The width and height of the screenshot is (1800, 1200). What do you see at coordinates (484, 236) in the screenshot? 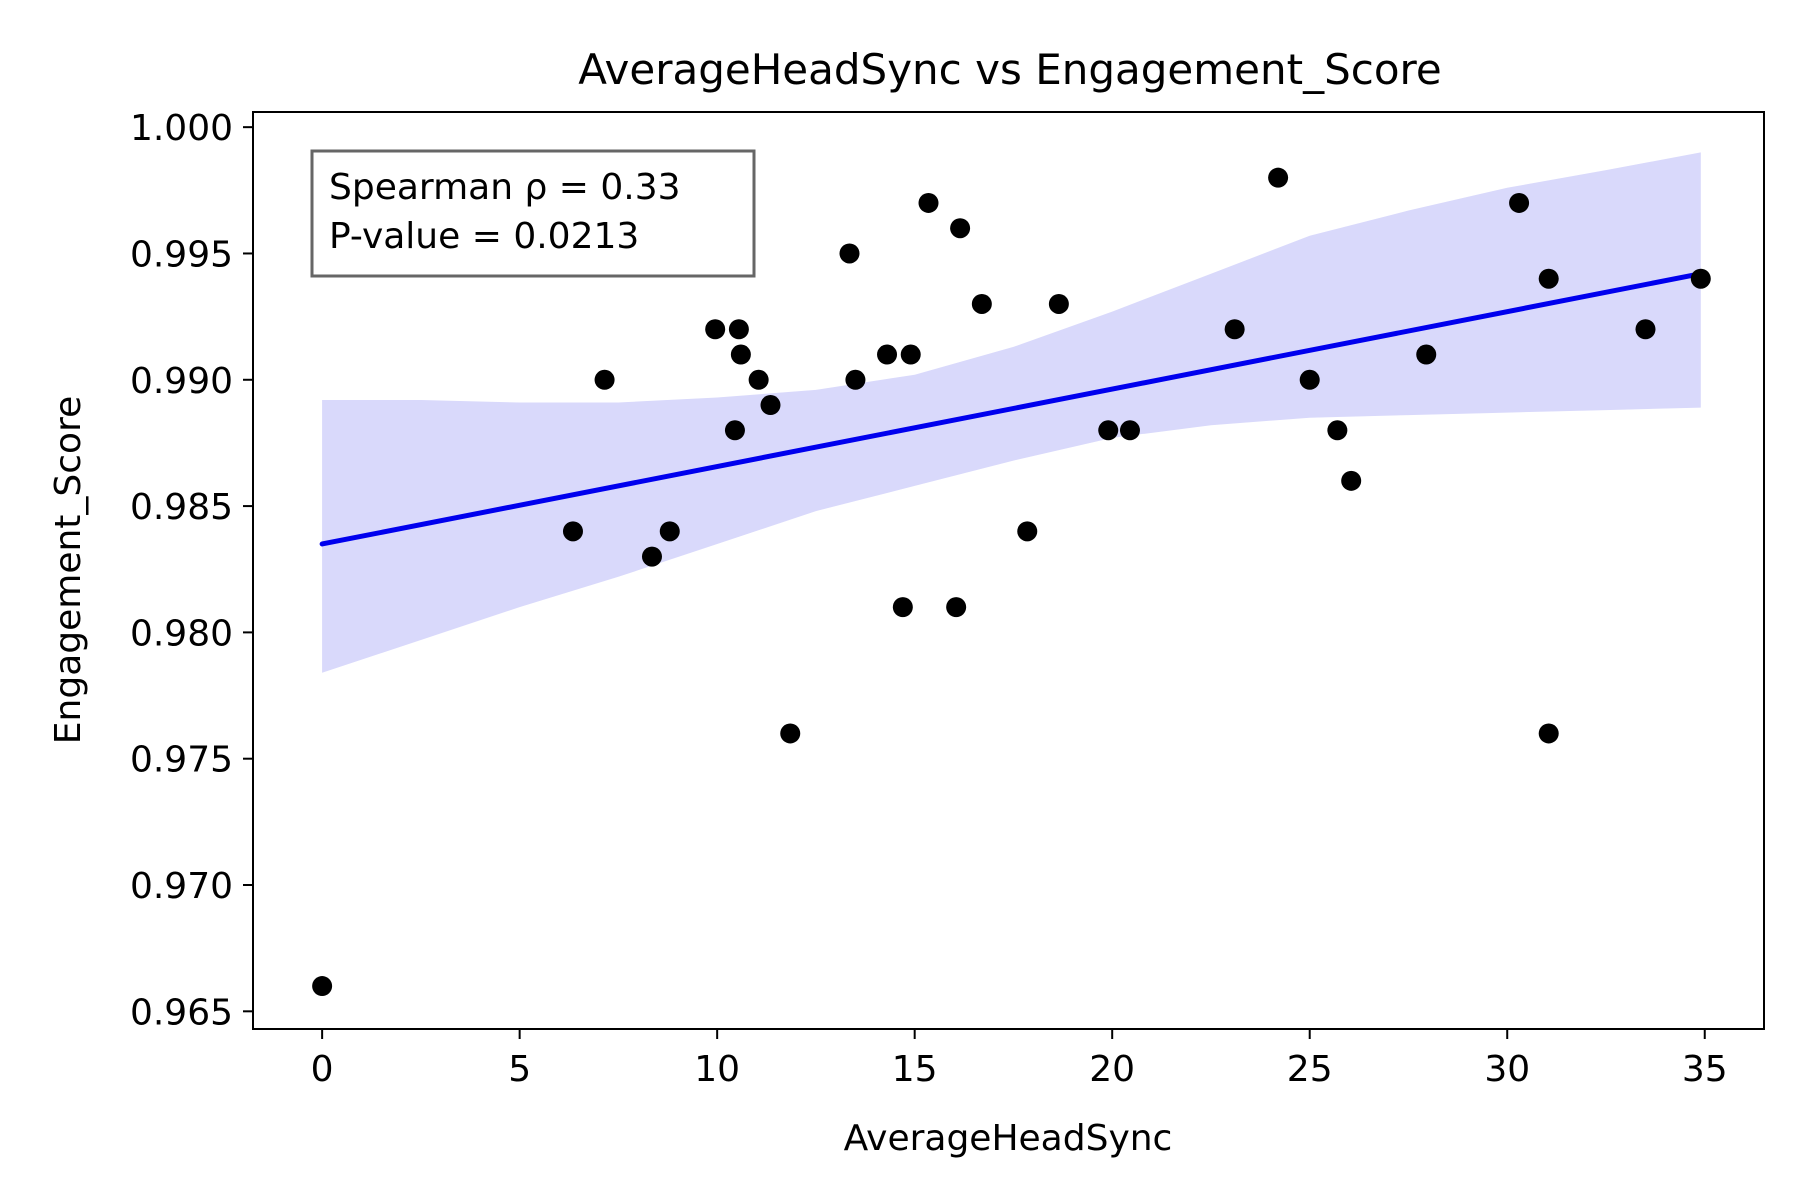
I see `p-value-text: P-value = 0.0213` at bounding box center [484, 236].